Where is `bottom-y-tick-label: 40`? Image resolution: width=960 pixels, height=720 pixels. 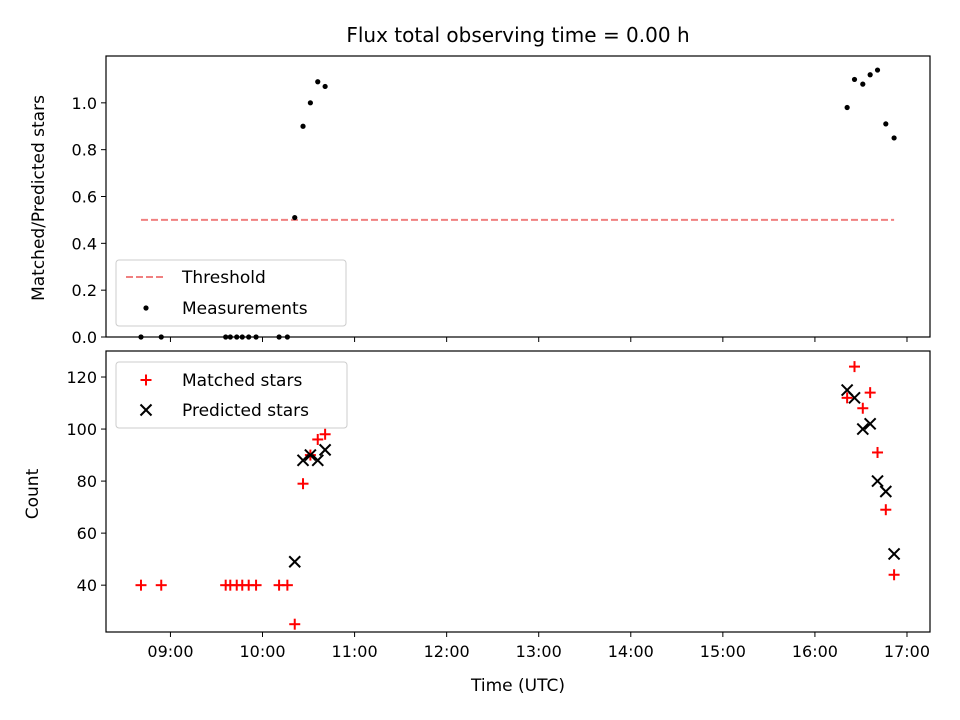
bottom-y-tick-label: 40 is located at coordinates (87, 585).